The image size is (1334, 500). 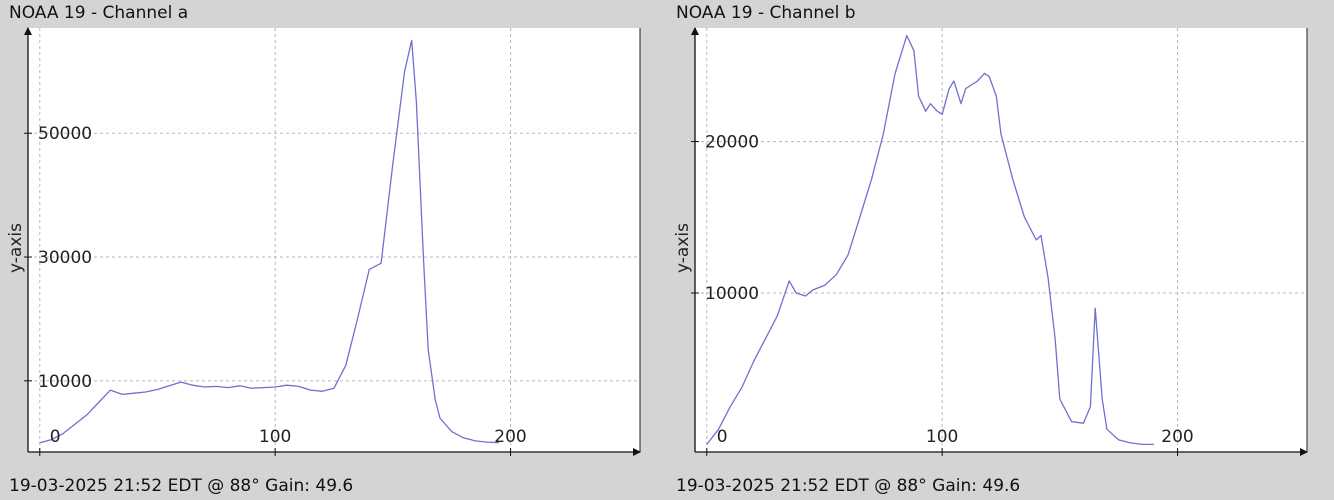 I want to click on y-tick-label: 30000, so click(x=65, y=258).